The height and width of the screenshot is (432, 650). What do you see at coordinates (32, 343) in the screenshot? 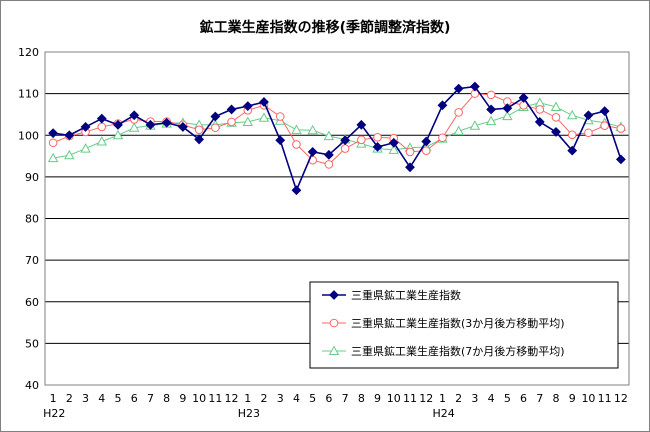
I see `y-tick-label: 50` at bounding box center [32, 343].